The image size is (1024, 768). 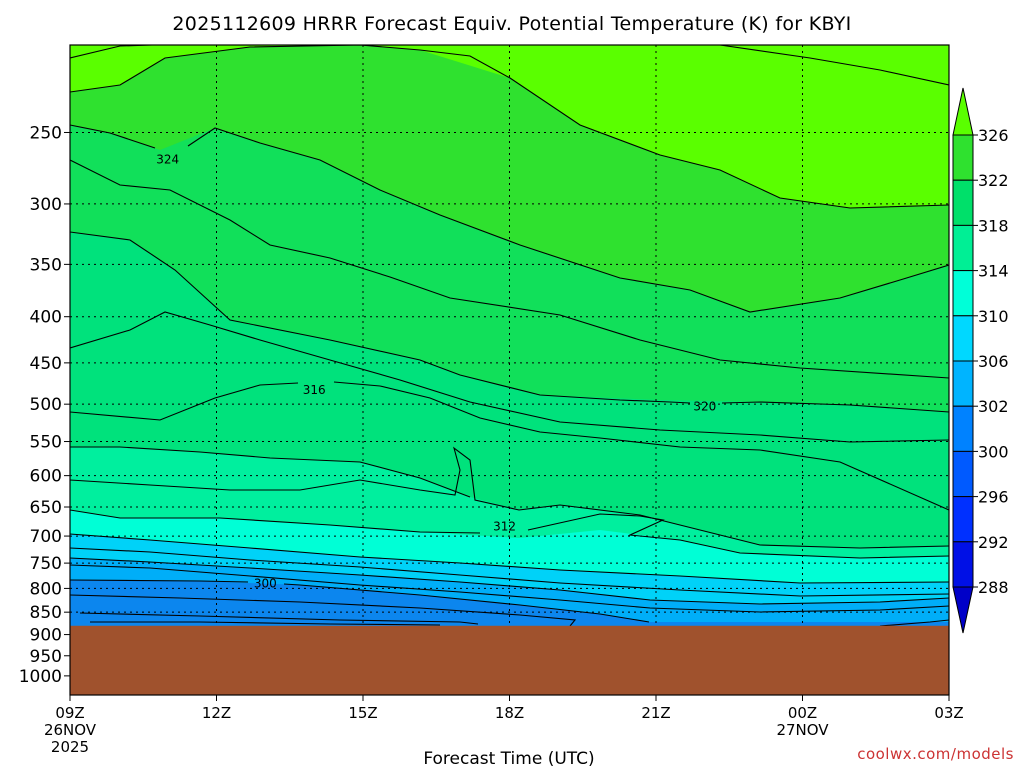 I want to click on x-tick-label: 12Z, so click(x=216, y=713).